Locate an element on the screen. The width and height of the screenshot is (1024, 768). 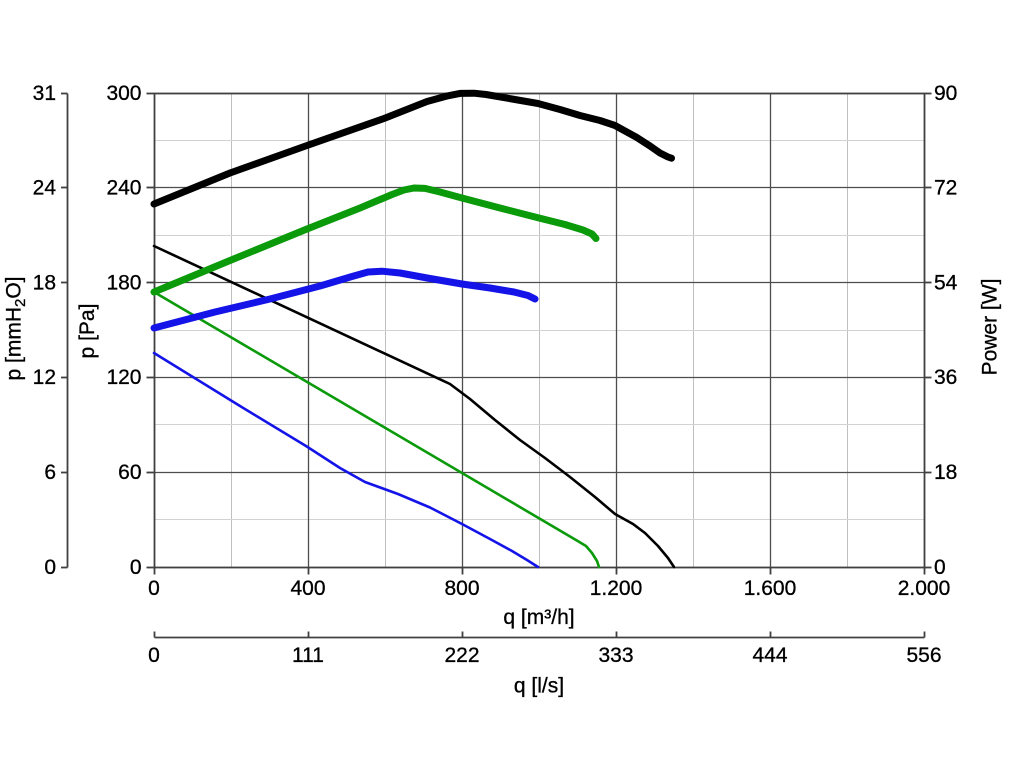
svg-text: 72 is located at coordinates (945, 188).